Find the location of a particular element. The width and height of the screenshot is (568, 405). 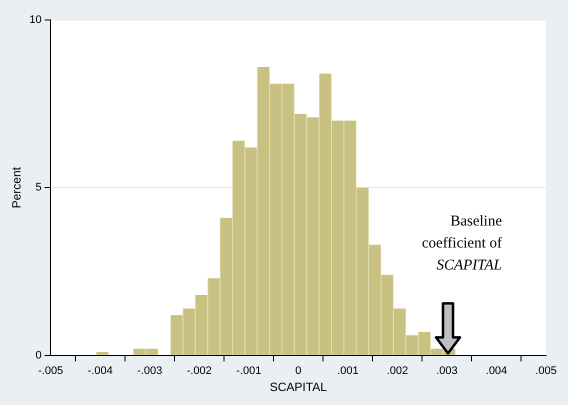

x-tick-label: .002 is located at coordinates (397, 371).